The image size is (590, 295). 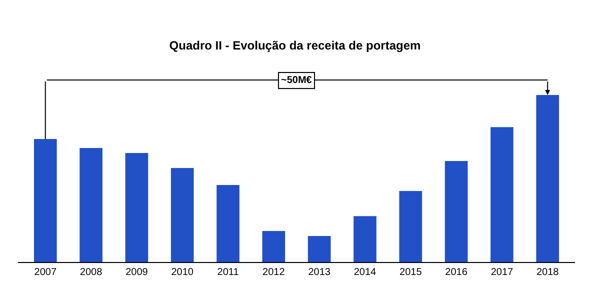 I want to click on text: ~50M€, so click(x=296, y=80).